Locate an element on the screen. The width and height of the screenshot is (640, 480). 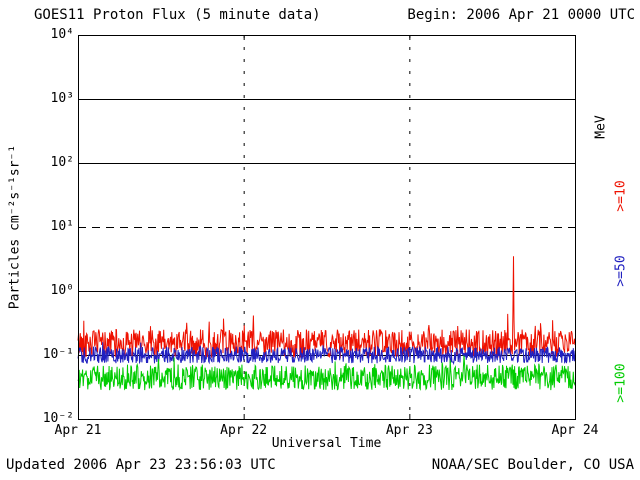
legend-label-ge50: >=50 is located at coordinates (621, 271).